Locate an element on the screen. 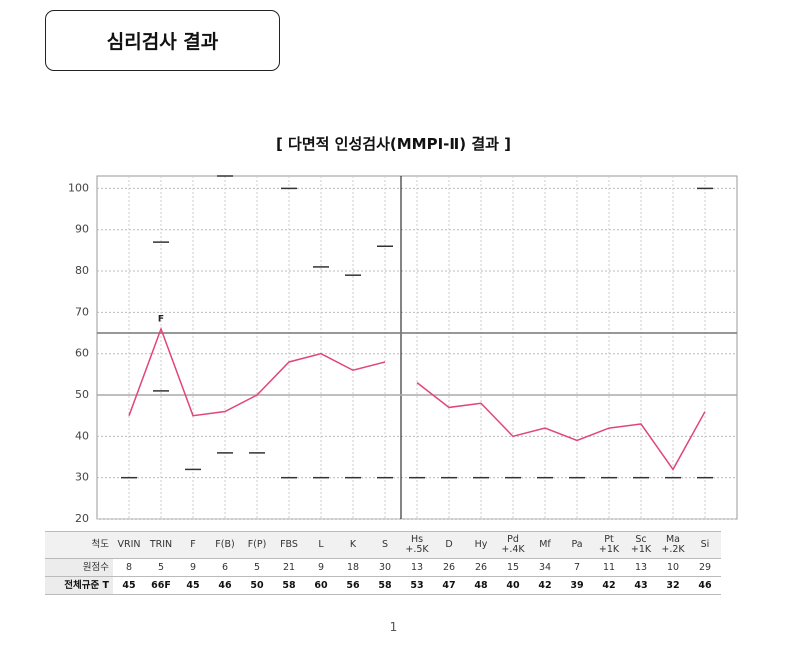 The width and height of the screenshot is (787, 660). table-cell: 43 is located at coordinates (641, 585).